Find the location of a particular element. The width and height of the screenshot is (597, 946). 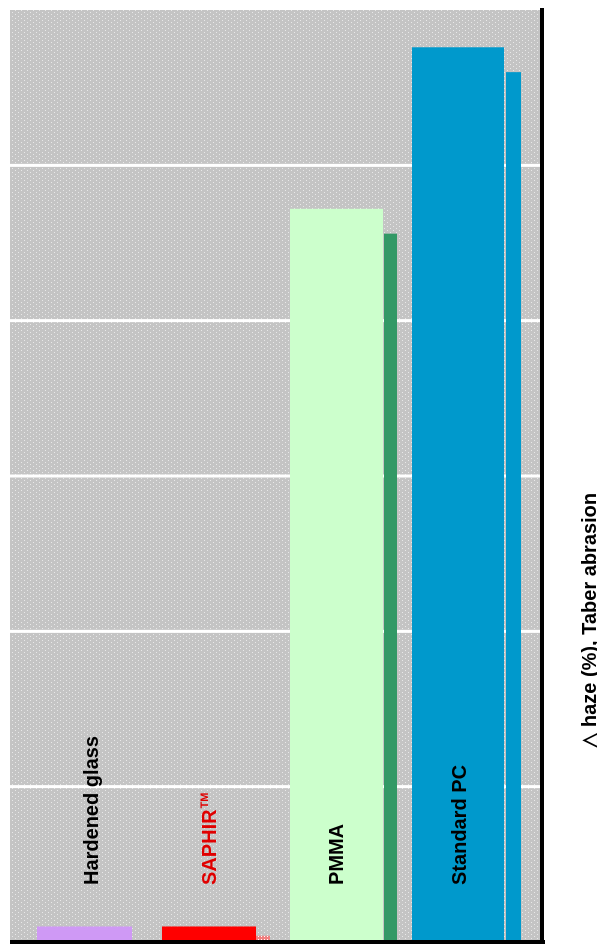

category-label: Standard PC is located at coordinates (460, 825).